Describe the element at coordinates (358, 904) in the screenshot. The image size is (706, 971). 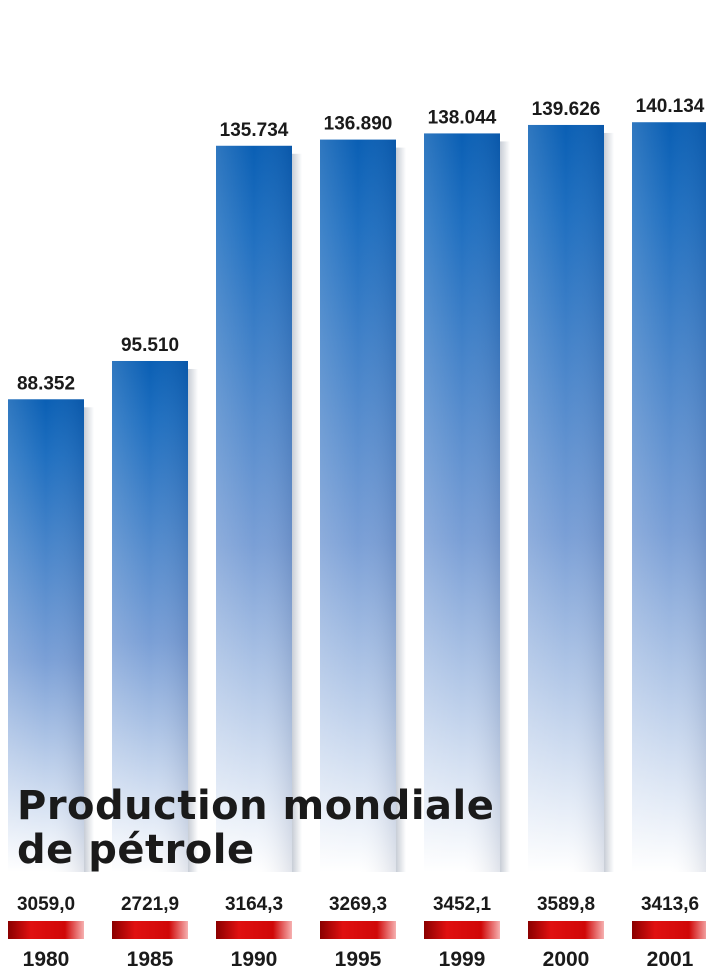
I see `secondary-value-label: 3269,3` at that location.